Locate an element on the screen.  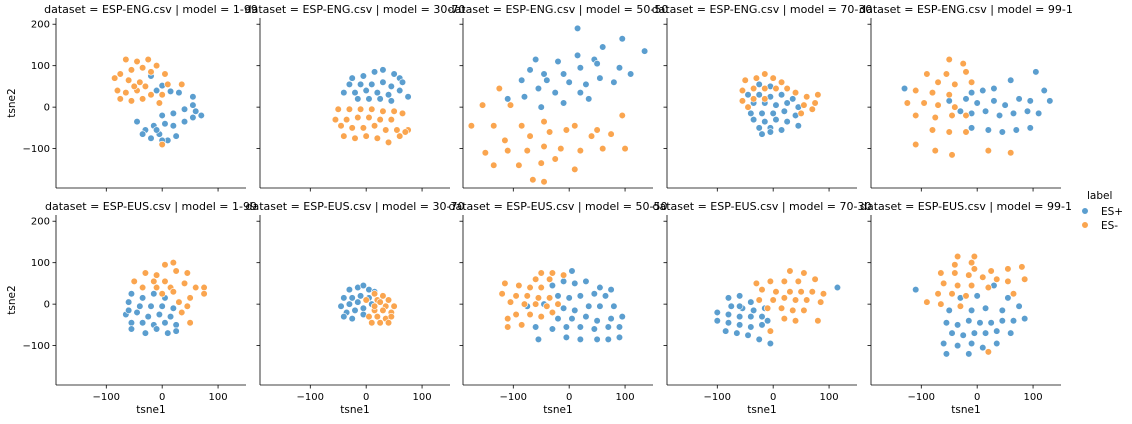
x-tick-label: 100 is located at coordinates (422, 397).